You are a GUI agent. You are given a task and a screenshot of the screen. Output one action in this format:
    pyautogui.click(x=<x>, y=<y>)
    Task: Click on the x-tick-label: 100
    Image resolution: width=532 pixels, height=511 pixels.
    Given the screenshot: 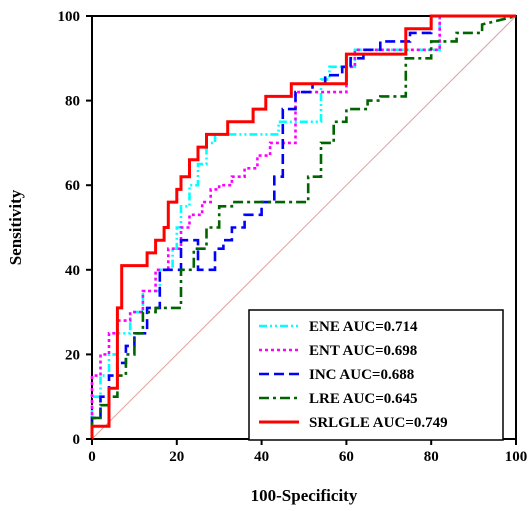 What is the action you would take?
    pyautogui.click(x=516, y=457)
    